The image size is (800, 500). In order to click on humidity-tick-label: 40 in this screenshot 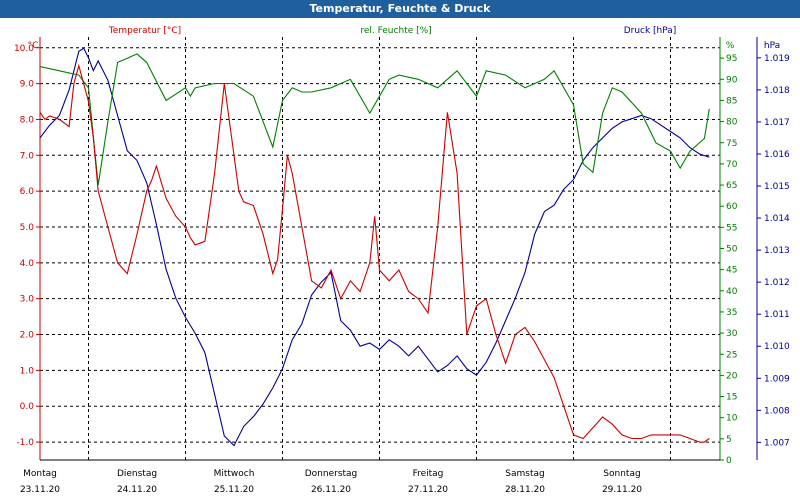, I will do `click(732, 292)`.